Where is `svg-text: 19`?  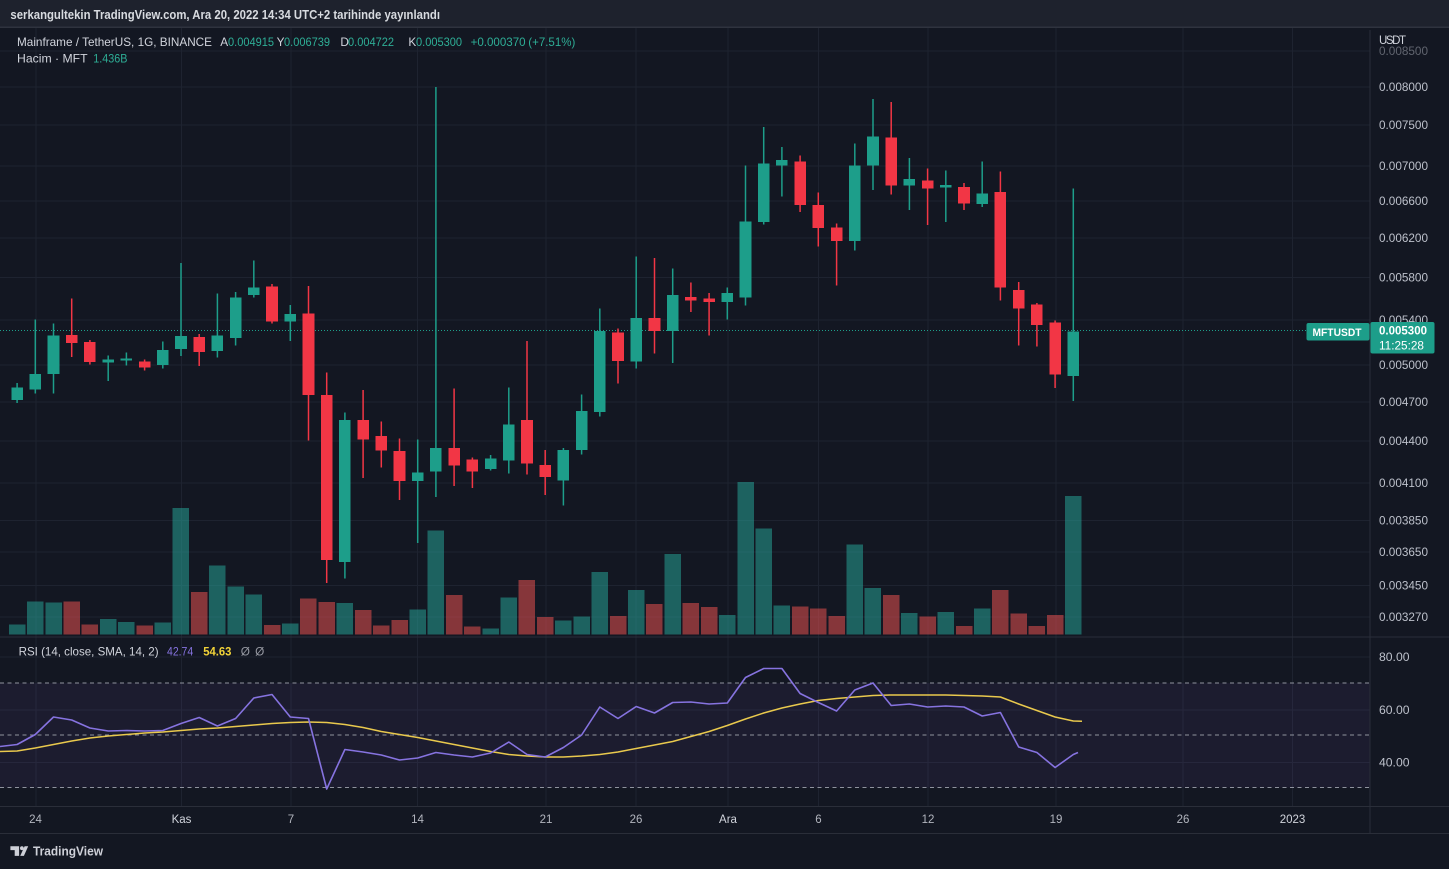 svg-text: 19 is located at coordinates (1056, 820).